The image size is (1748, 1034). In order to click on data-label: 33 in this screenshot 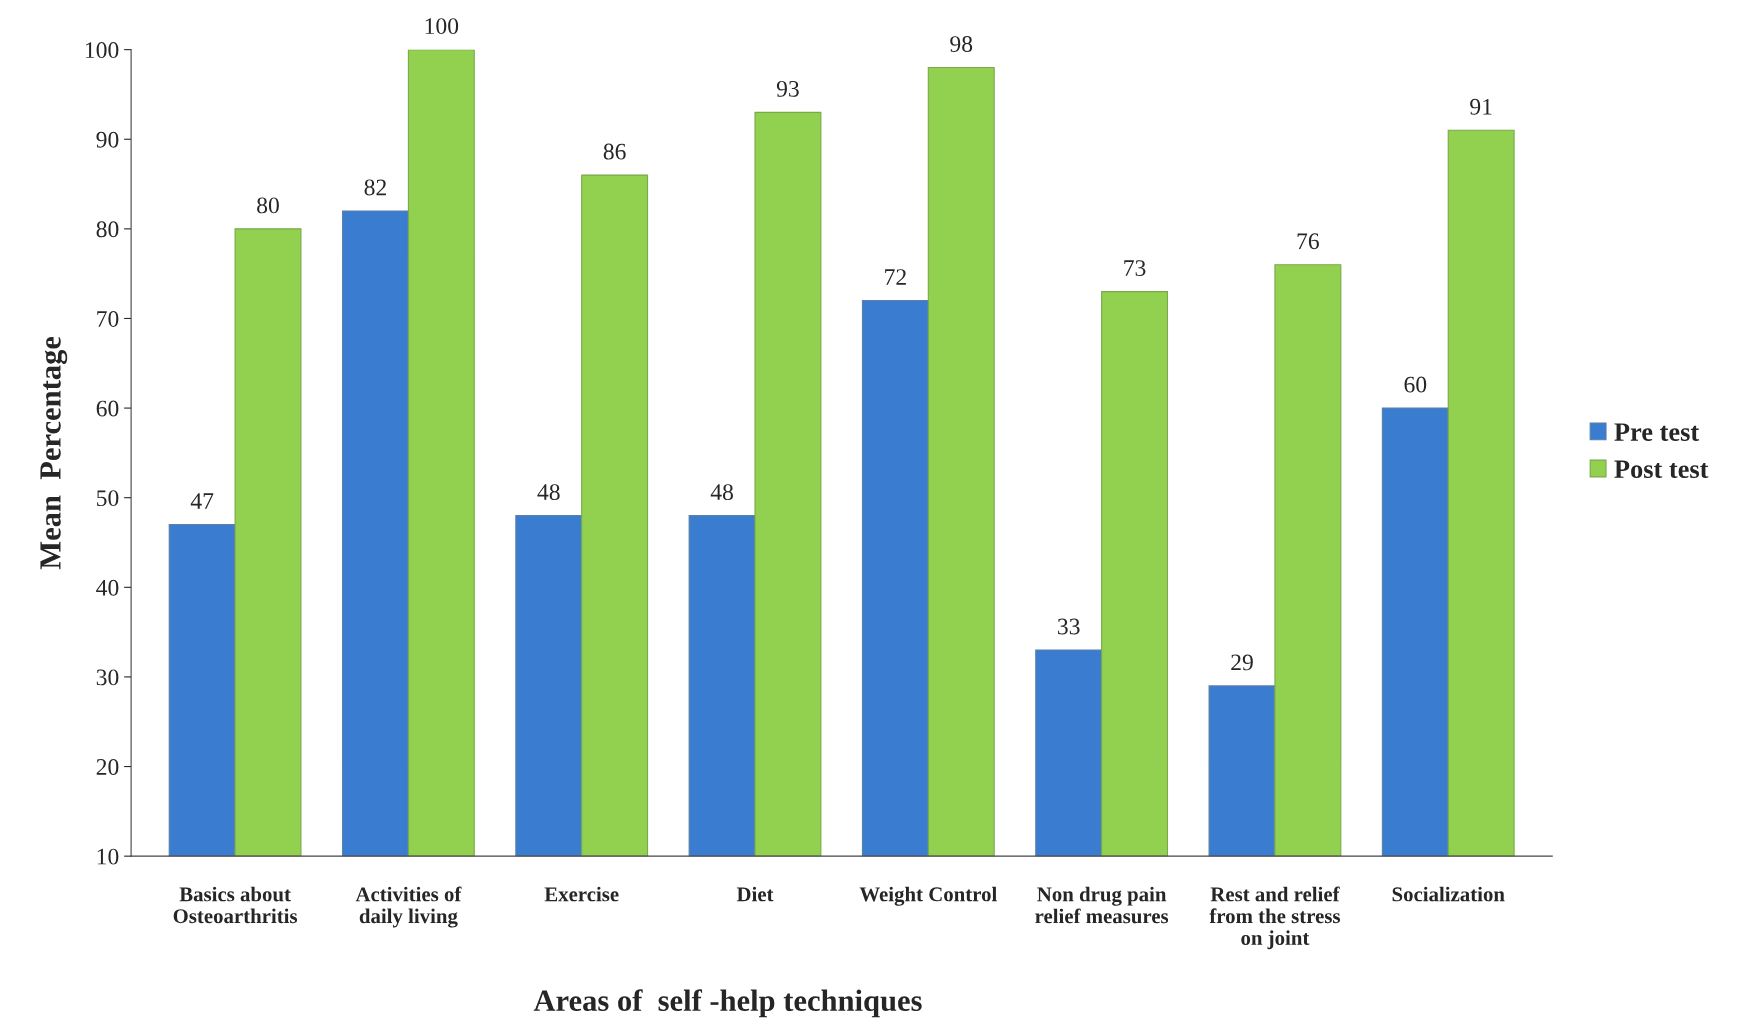, I will do `click(1069, 626)`.